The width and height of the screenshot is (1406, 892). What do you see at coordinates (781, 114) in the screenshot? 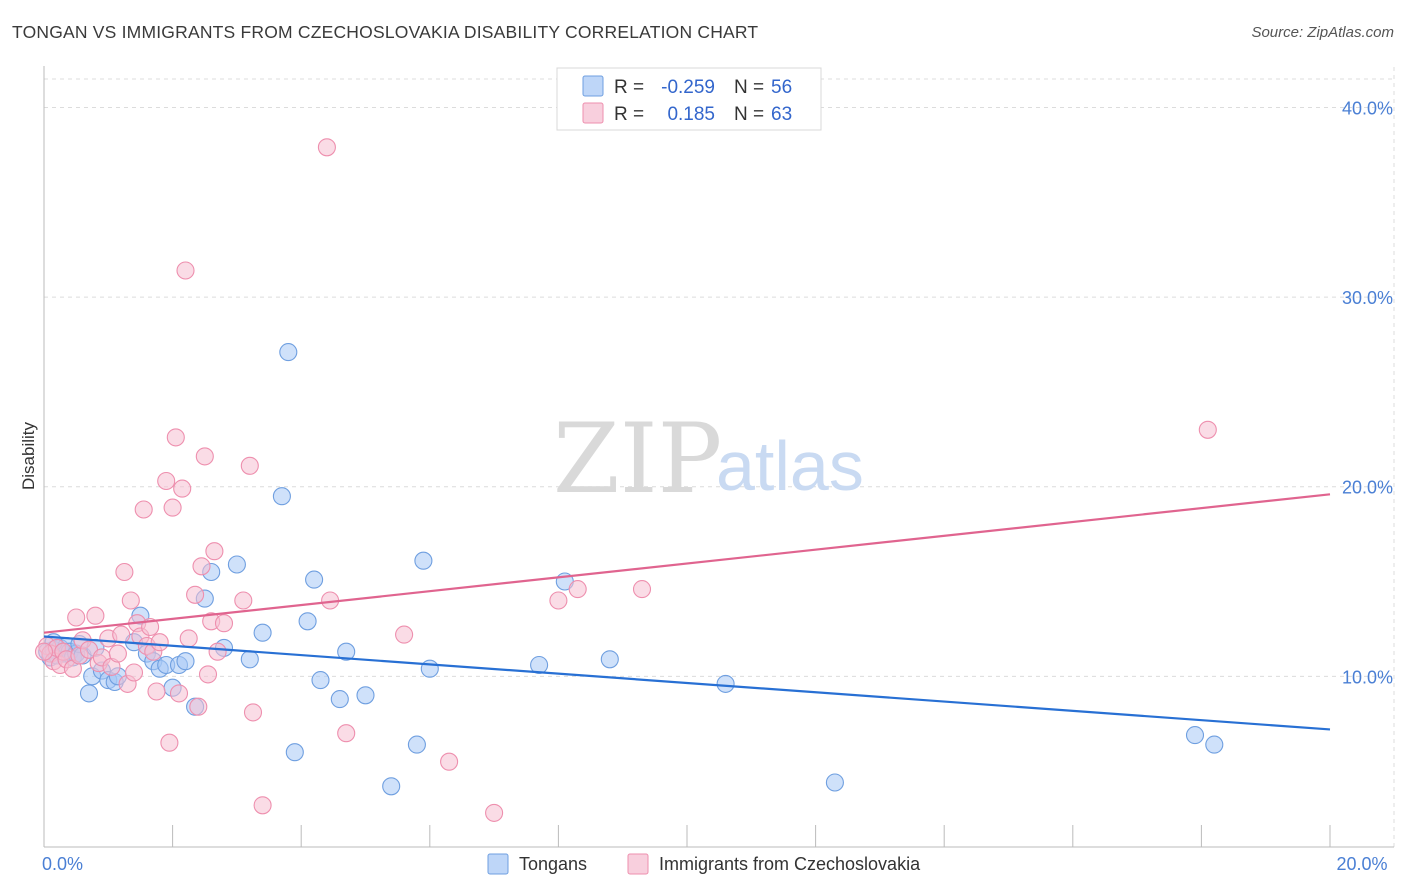
I see `legend-n-value-czechoslovakia: 63` at bounding box center [781, 114].